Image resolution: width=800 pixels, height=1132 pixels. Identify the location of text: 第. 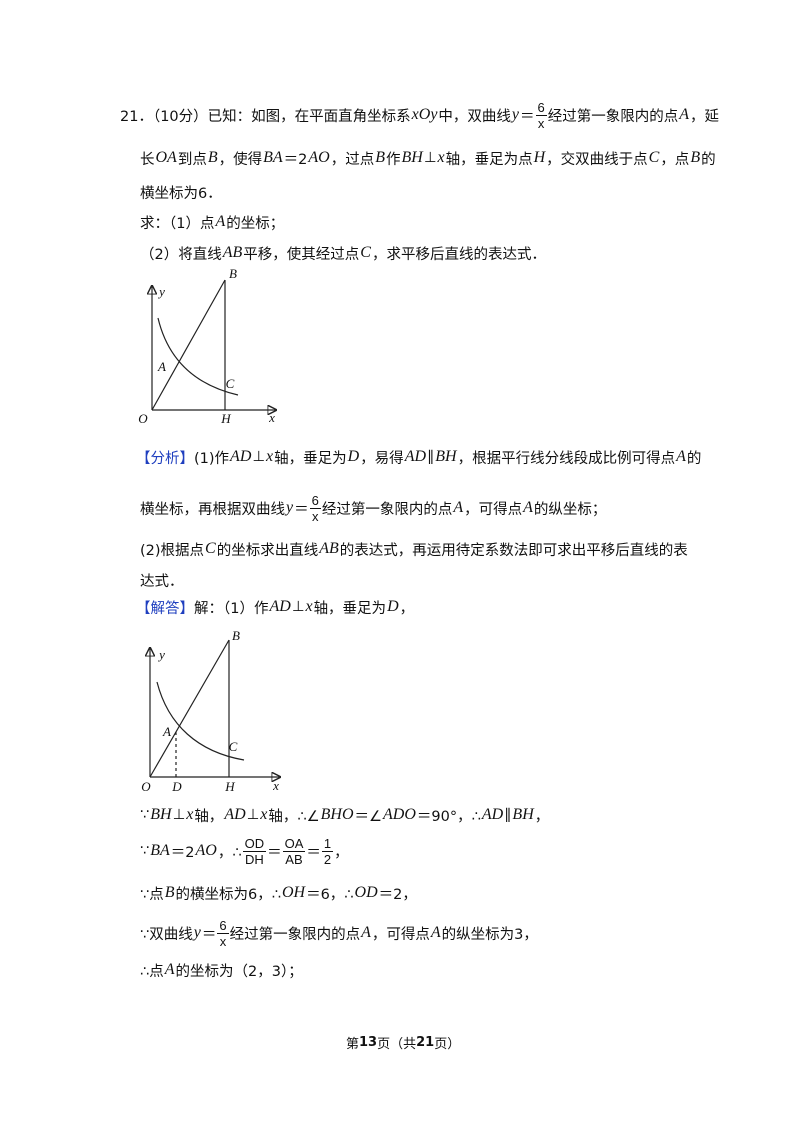
(353, 1044).